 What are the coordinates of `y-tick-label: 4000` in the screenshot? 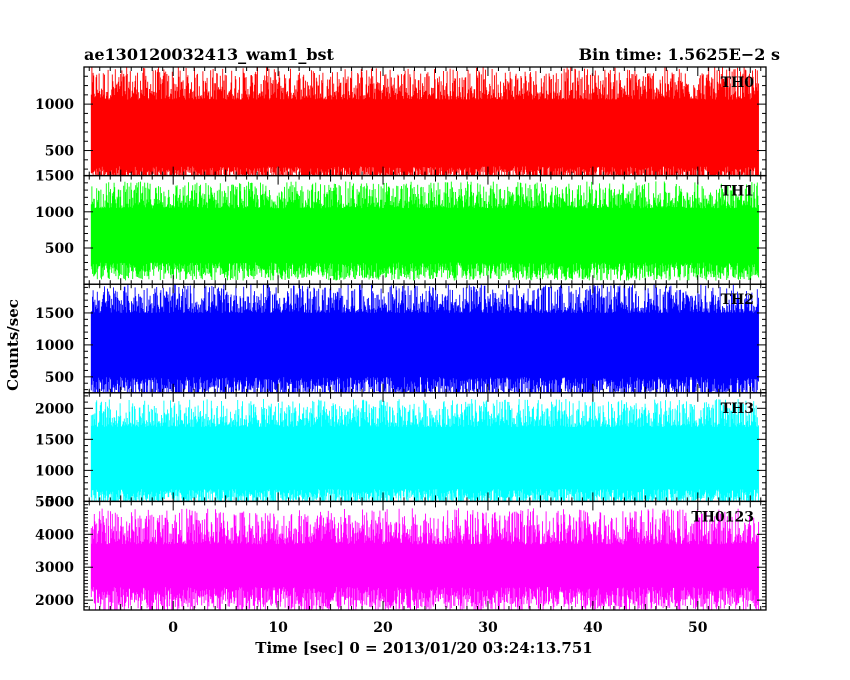 It's located at (54, 535).